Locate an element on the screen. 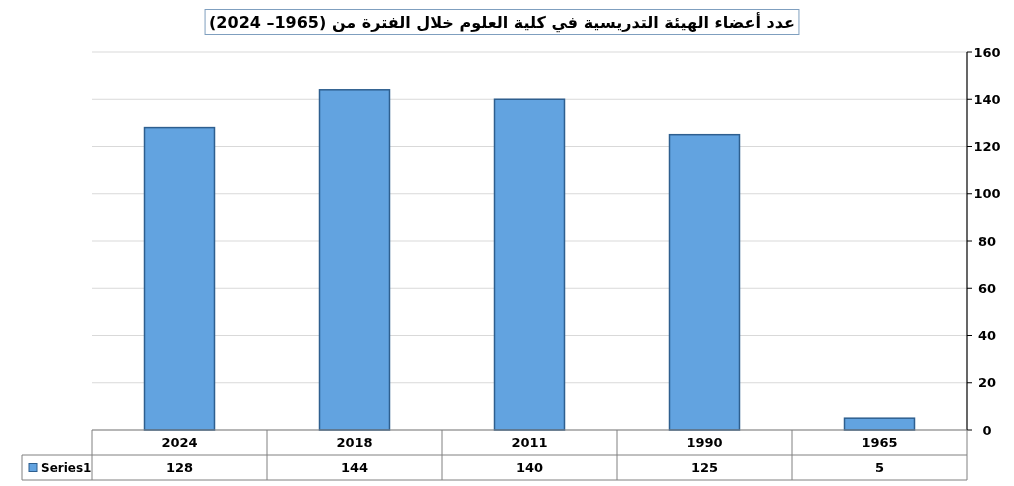 The image size is (1014, 486). data-label: 144 is located at coordinates (354, 467).